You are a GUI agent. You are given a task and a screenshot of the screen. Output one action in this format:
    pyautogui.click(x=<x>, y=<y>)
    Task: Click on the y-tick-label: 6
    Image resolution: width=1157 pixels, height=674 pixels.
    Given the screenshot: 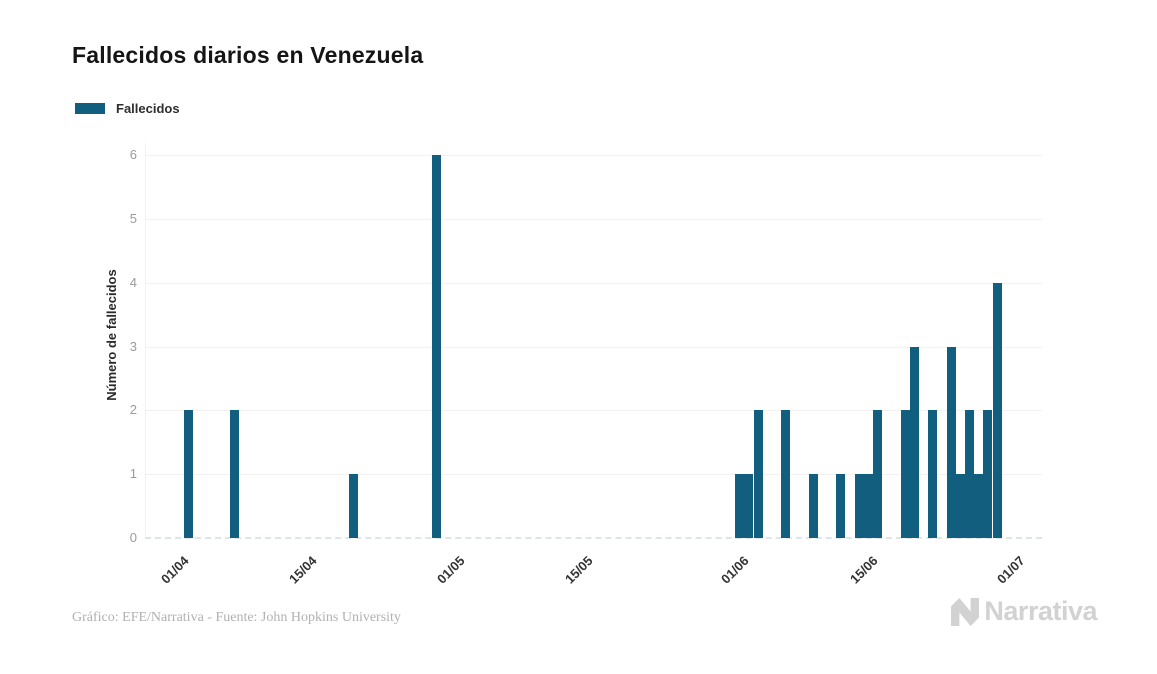 What is the action you would take?
    pyautogui.click(x=133, y=155)
    